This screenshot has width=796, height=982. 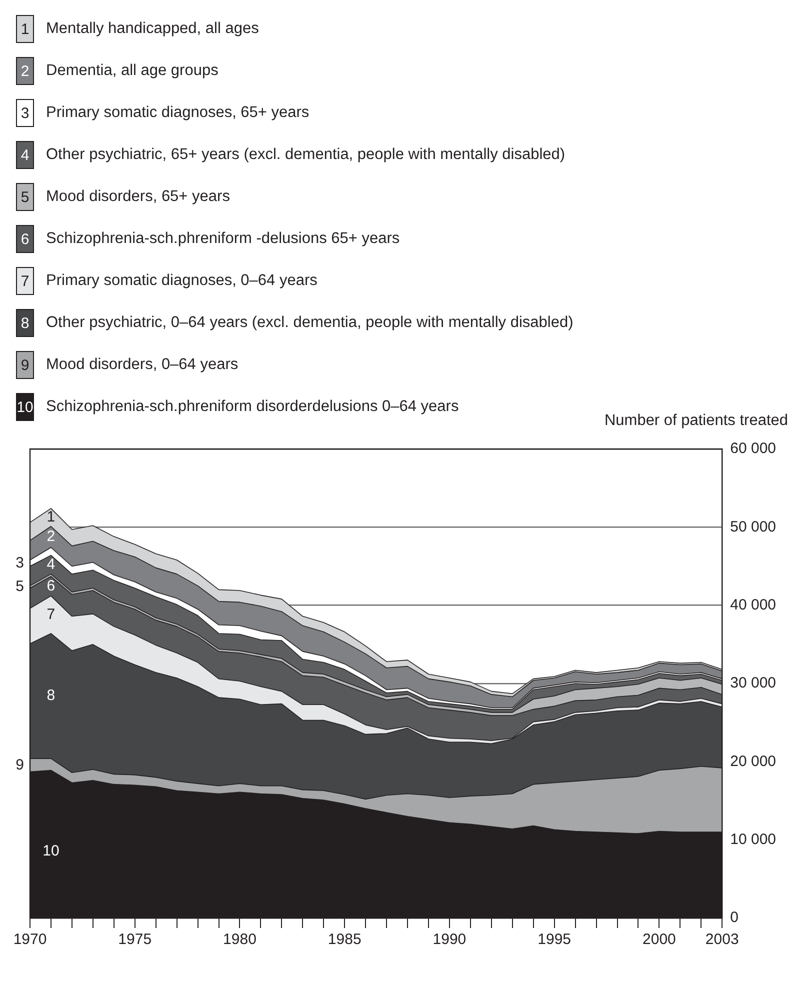 What do you see at coordinates (138, 197) in the screenshot?
I see `legend-label: Mood disorders, 65+ years` at bounding box center [138, 197].